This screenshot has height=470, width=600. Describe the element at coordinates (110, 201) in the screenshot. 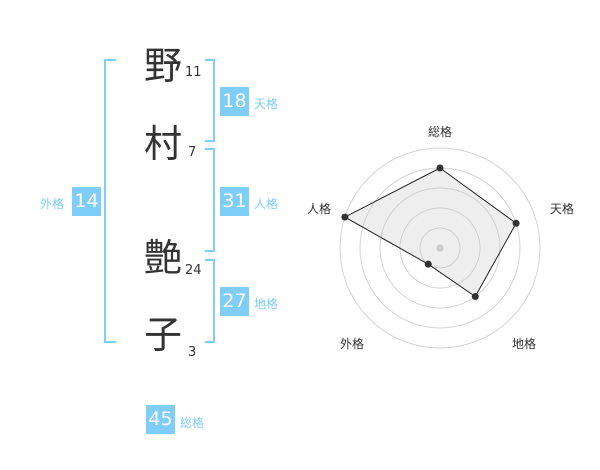

I see `gaikaku-bracket` at that location.